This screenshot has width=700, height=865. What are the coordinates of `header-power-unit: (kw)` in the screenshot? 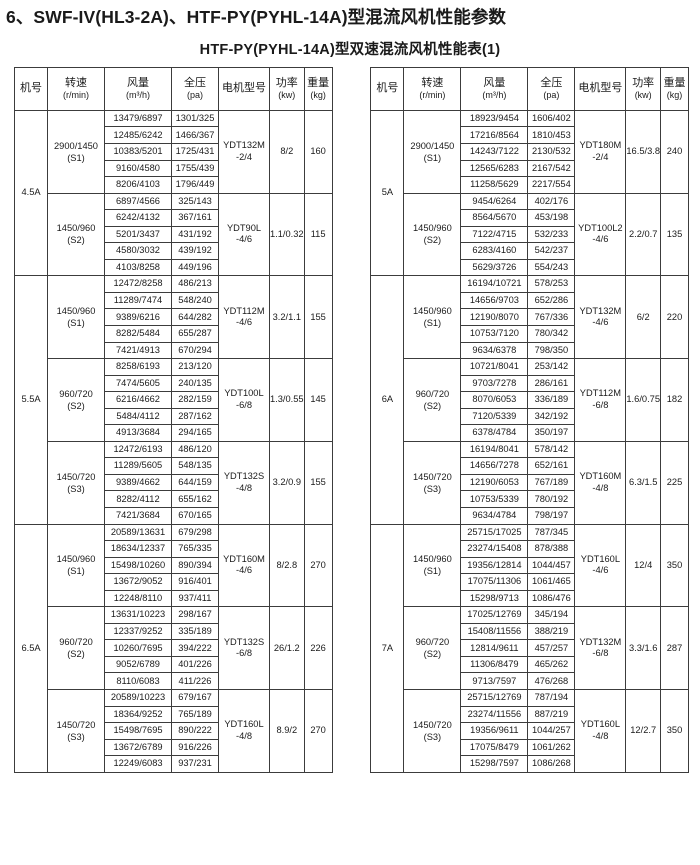 It's located at (643, 95).